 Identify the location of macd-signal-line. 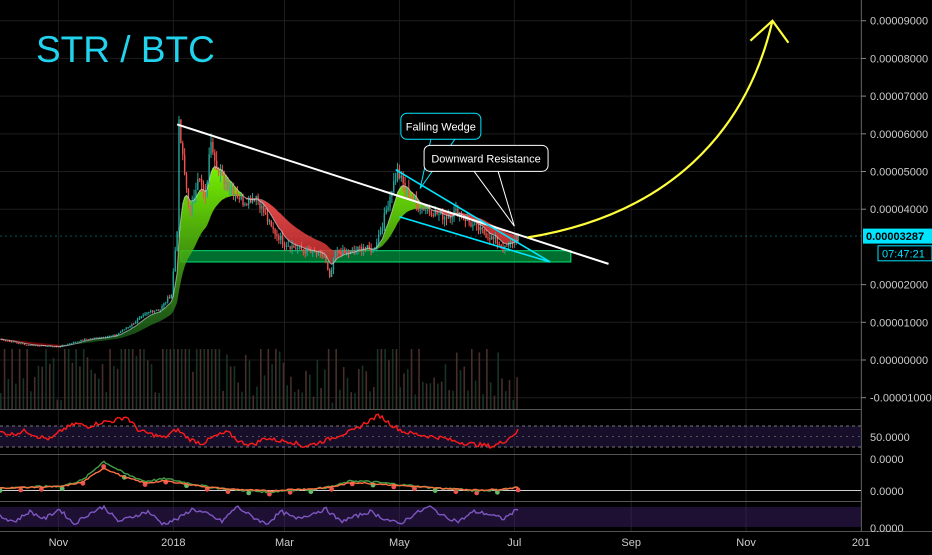
(259, 480).